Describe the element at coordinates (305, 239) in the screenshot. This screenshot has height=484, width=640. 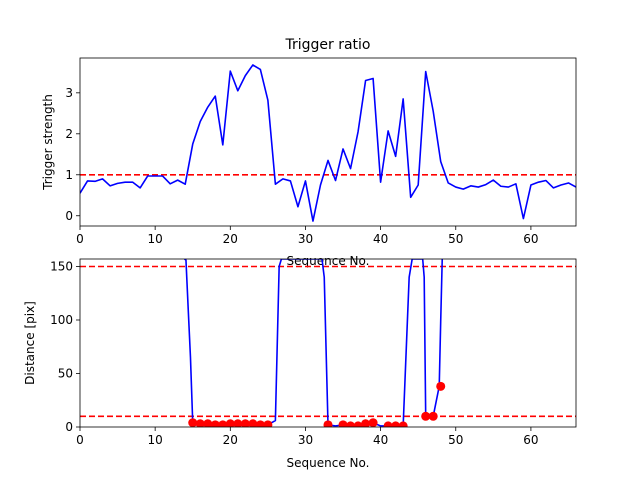
I see `top-x-tick-label: 30` at that location.